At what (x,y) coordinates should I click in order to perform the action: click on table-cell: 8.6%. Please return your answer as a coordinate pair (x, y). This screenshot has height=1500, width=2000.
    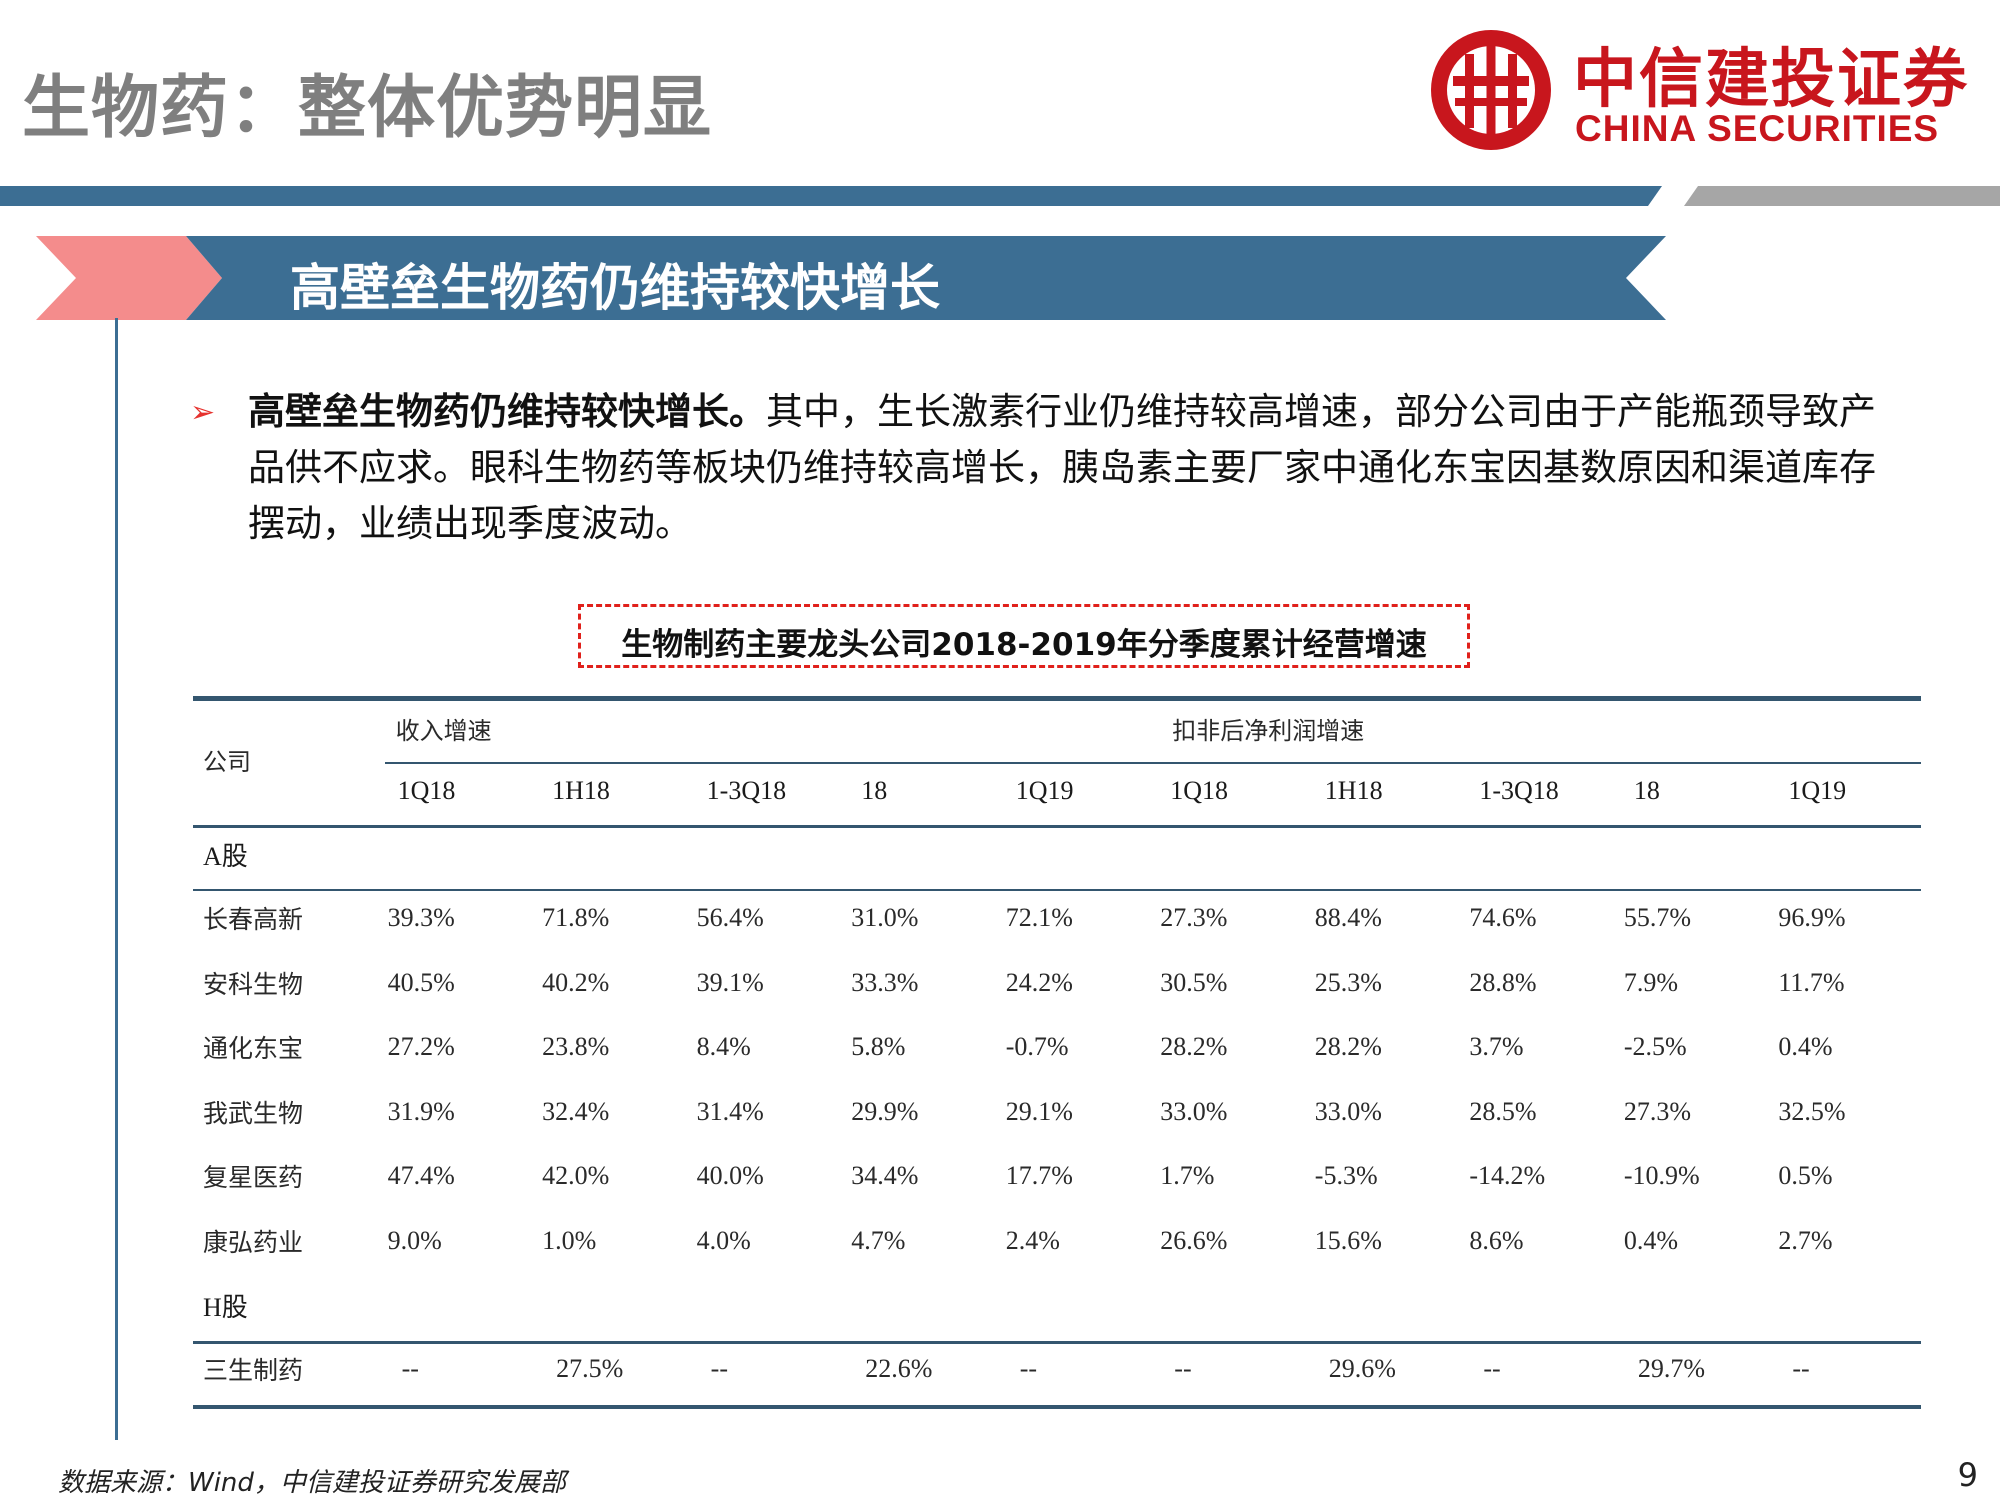
    Looking at the image, I should click on (1496, 1240).